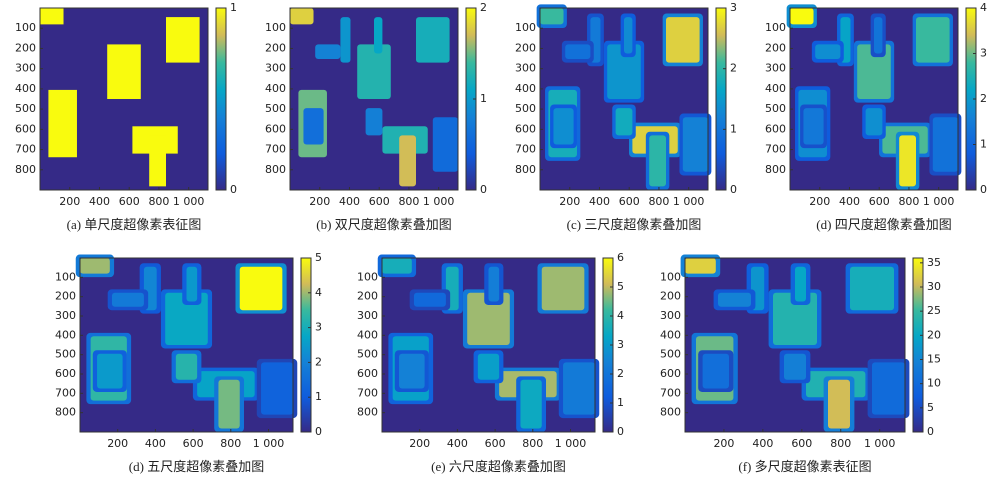  I want to click on colorbar-tick-label: 35, so click(934, 262).